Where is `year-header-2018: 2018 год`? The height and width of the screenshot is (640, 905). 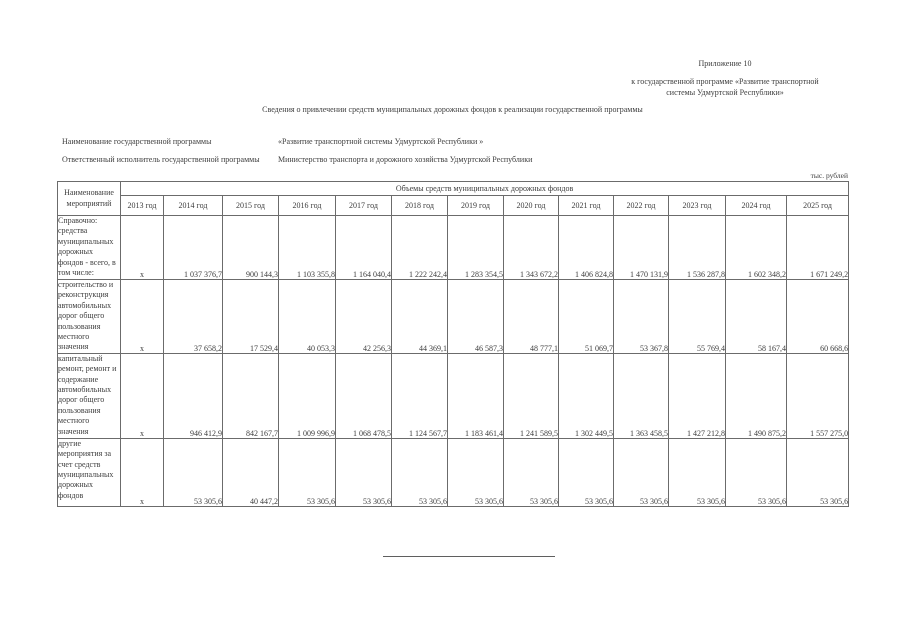
year-header-2018: 2018 год is located at coordinates (419, 205).